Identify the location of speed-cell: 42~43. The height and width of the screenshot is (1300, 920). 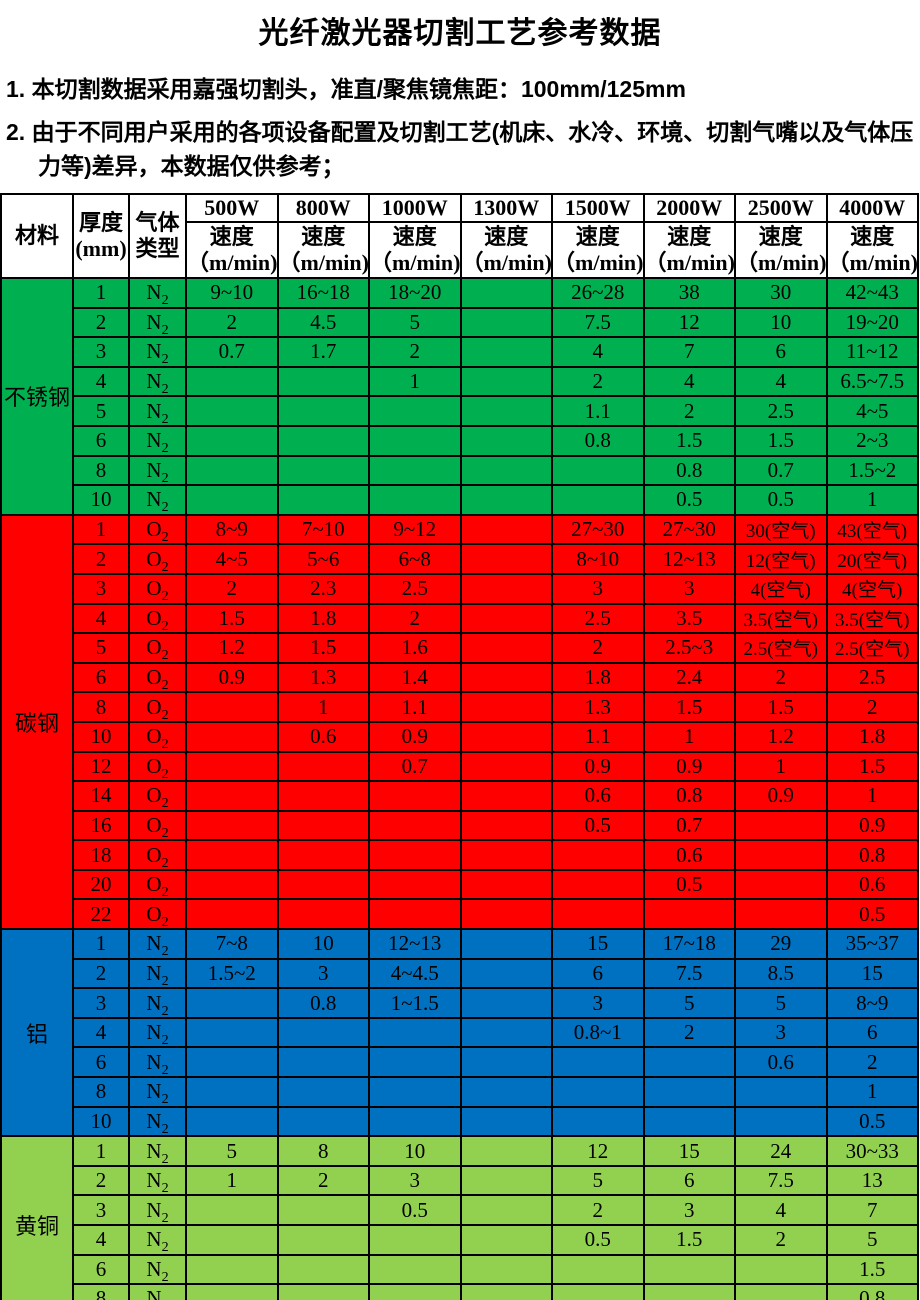
(872, 293).